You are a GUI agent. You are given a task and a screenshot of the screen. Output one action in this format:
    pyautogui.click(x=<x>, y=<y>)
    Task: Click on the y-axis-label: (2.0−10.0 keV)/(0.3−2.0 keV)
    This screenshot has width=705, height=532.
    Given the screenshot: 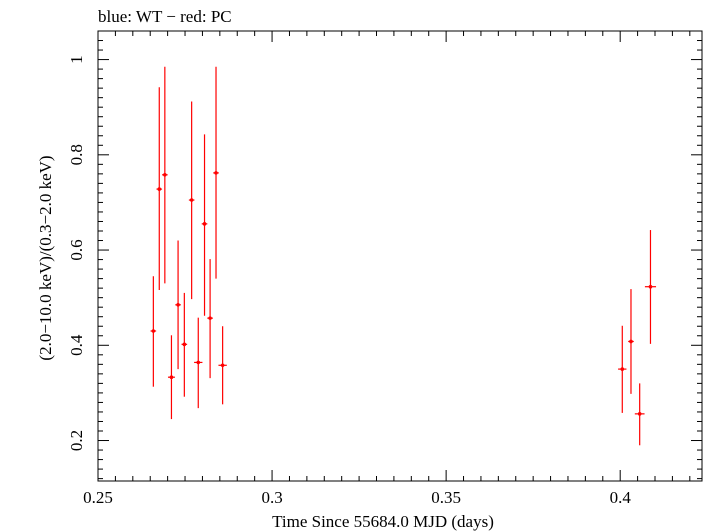 What is the action you would take?
    pyautogui.click(x=45, y=257)
    